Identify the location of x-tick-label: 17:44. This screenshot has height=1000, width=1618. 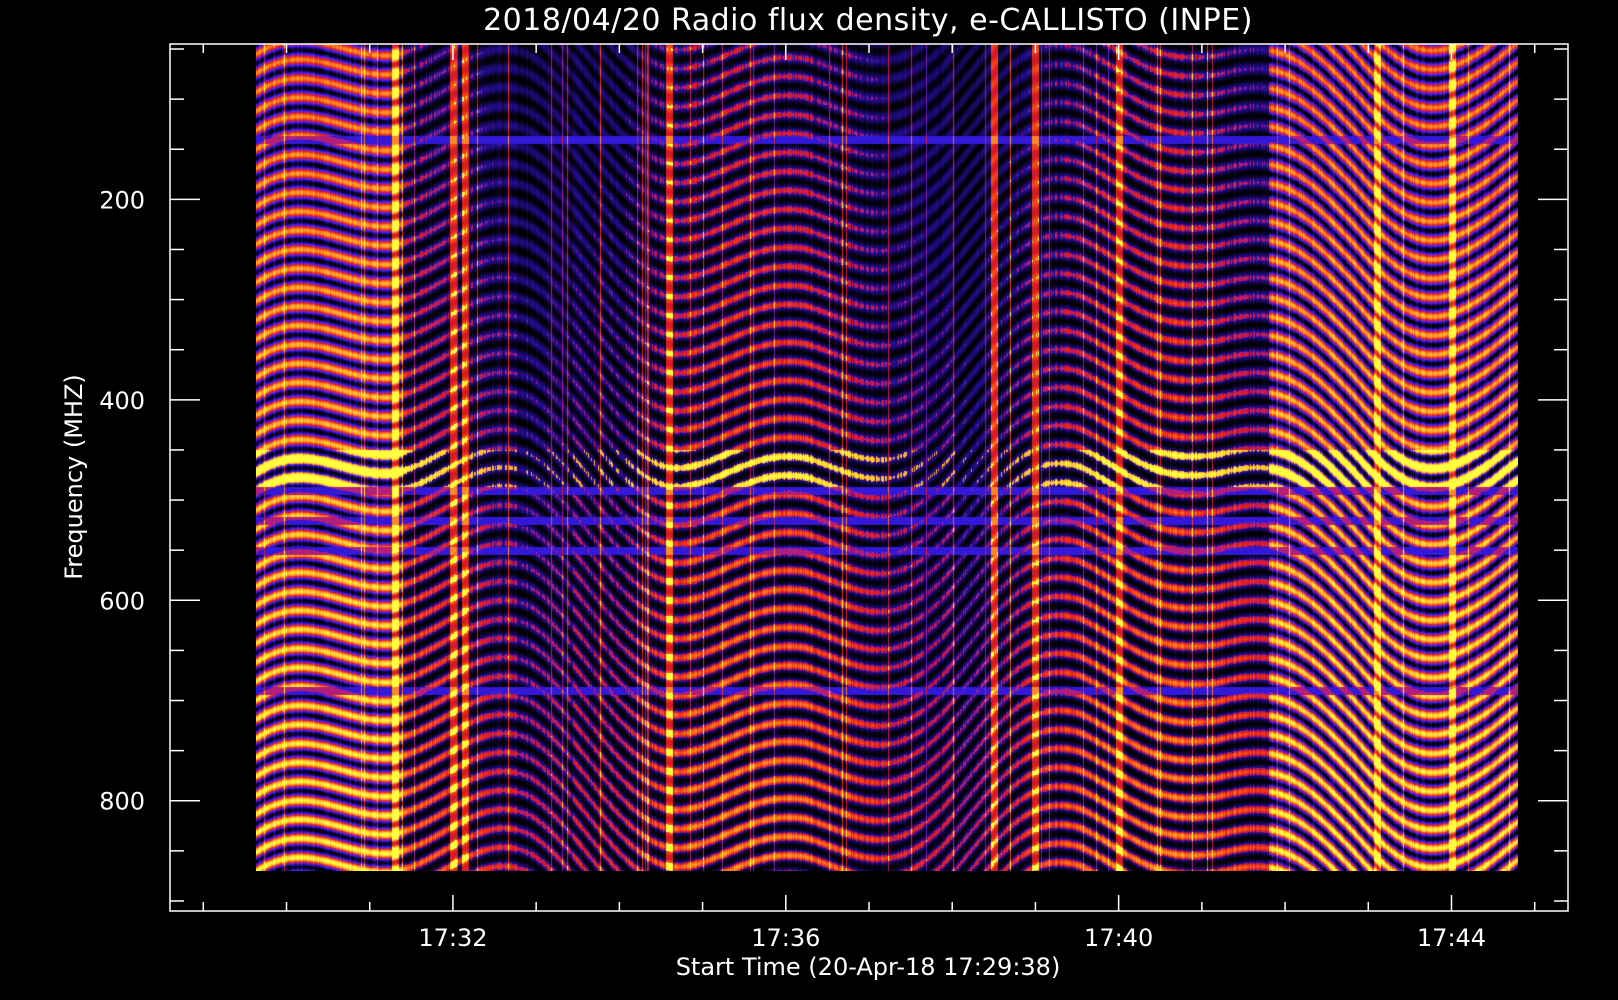
(1451, 938).